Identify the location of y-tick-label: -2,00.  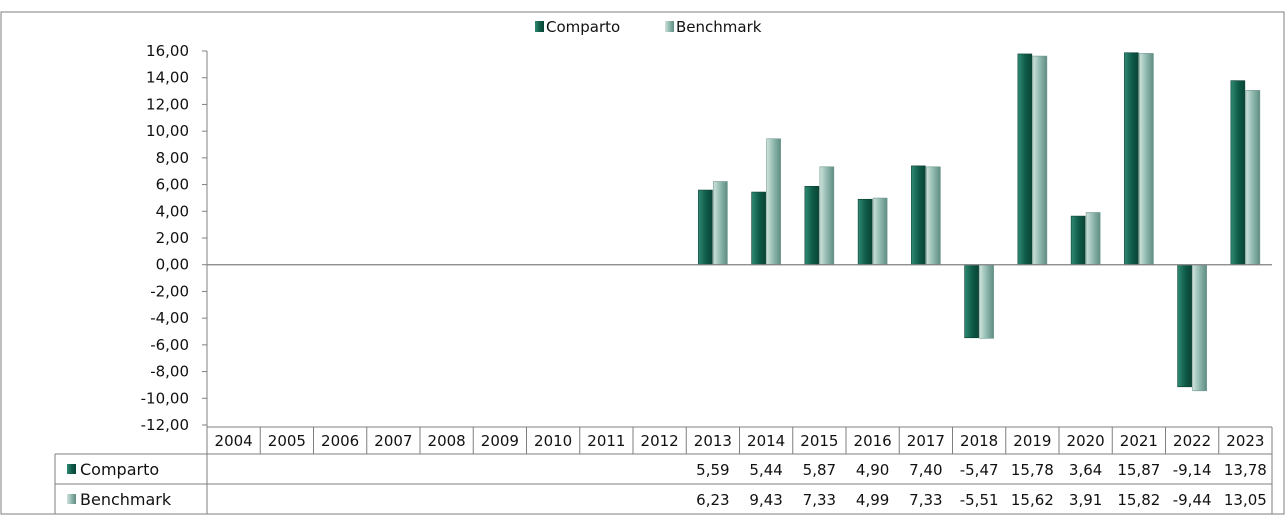
(169, 291).